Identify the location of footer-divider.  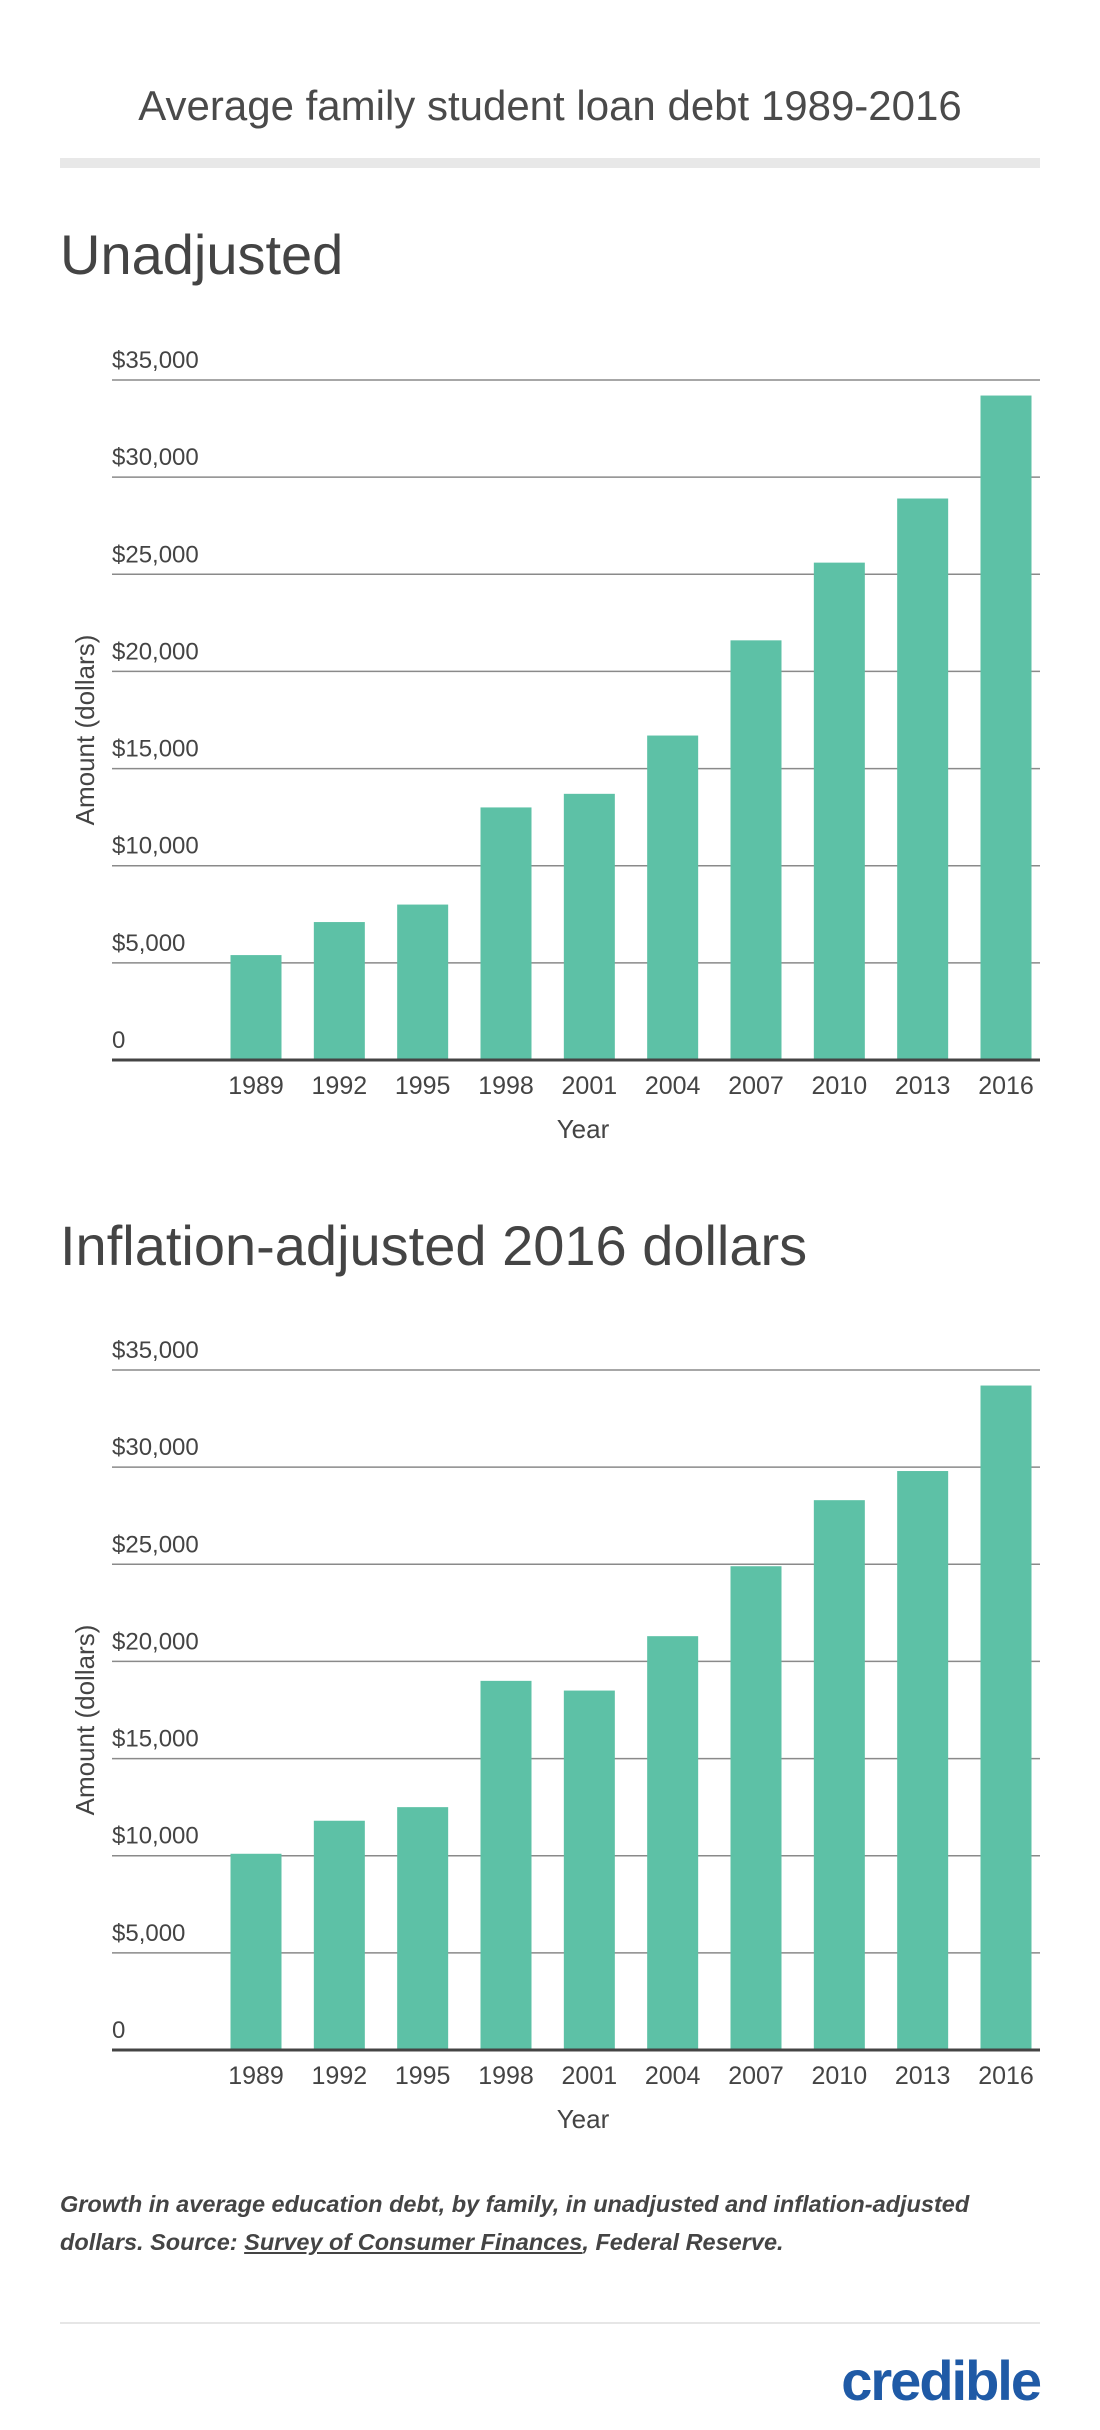
(550, 2323).